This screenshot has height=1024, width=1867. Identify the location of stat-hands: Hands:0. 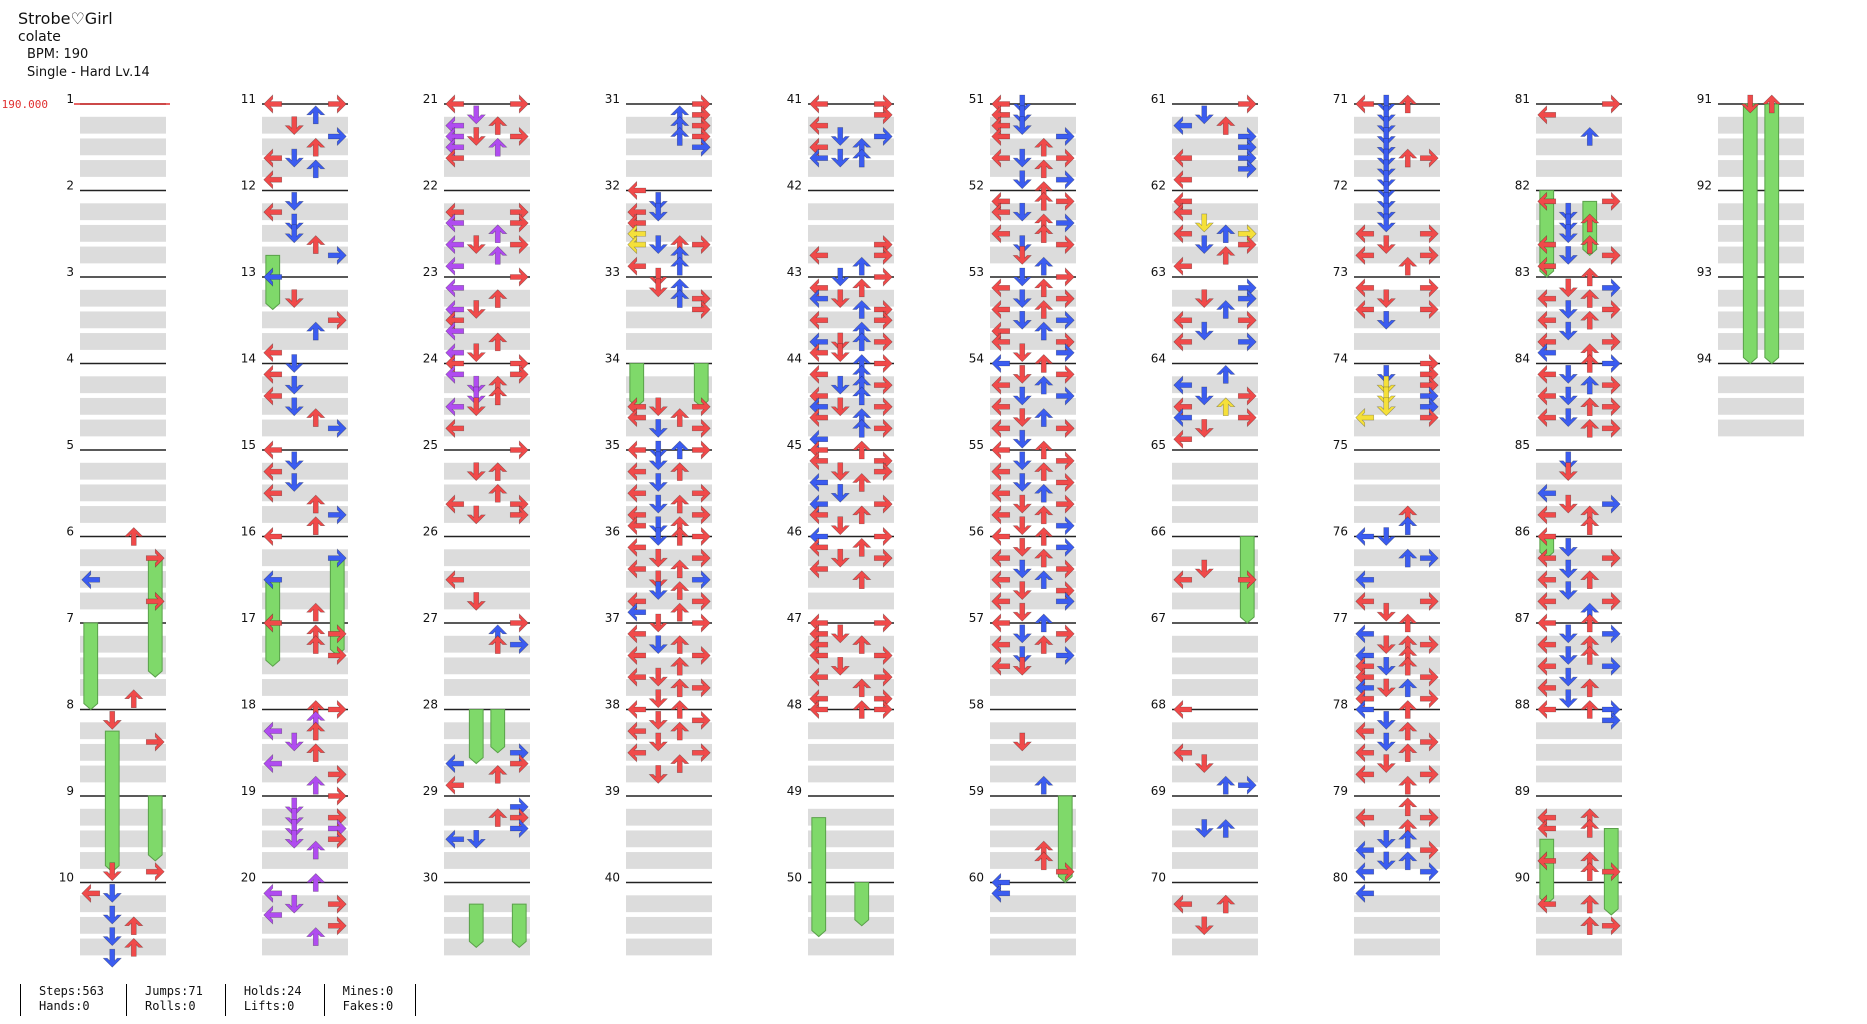
(64, 1006).